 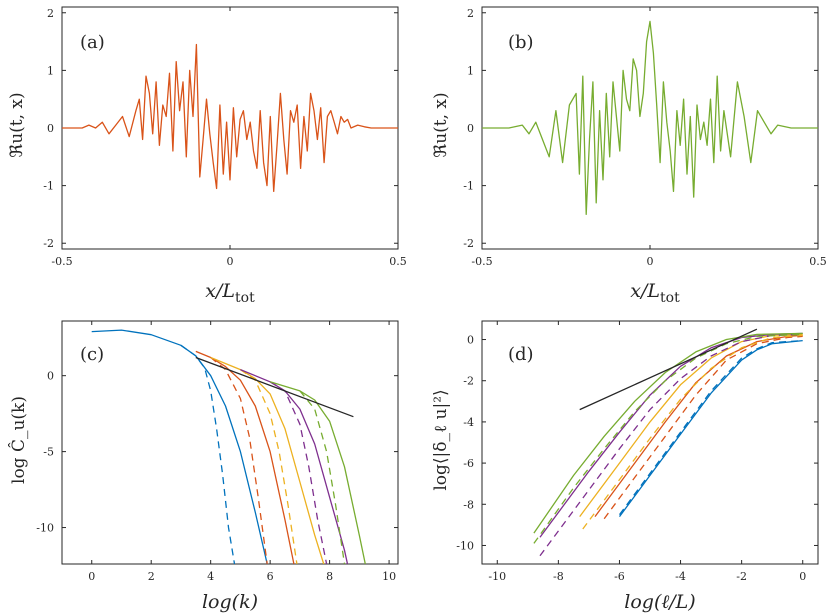 I want to click on series-line-red-dashed, so click(x=703, y=427).